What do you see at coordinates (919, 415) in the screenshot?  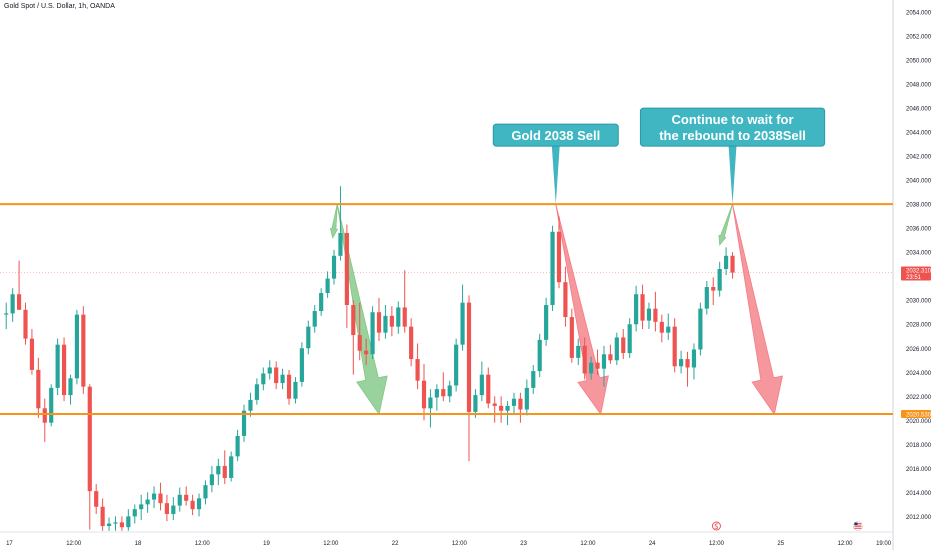 I see `level-price-value: 2020.530` at bounding box center [919, 415].